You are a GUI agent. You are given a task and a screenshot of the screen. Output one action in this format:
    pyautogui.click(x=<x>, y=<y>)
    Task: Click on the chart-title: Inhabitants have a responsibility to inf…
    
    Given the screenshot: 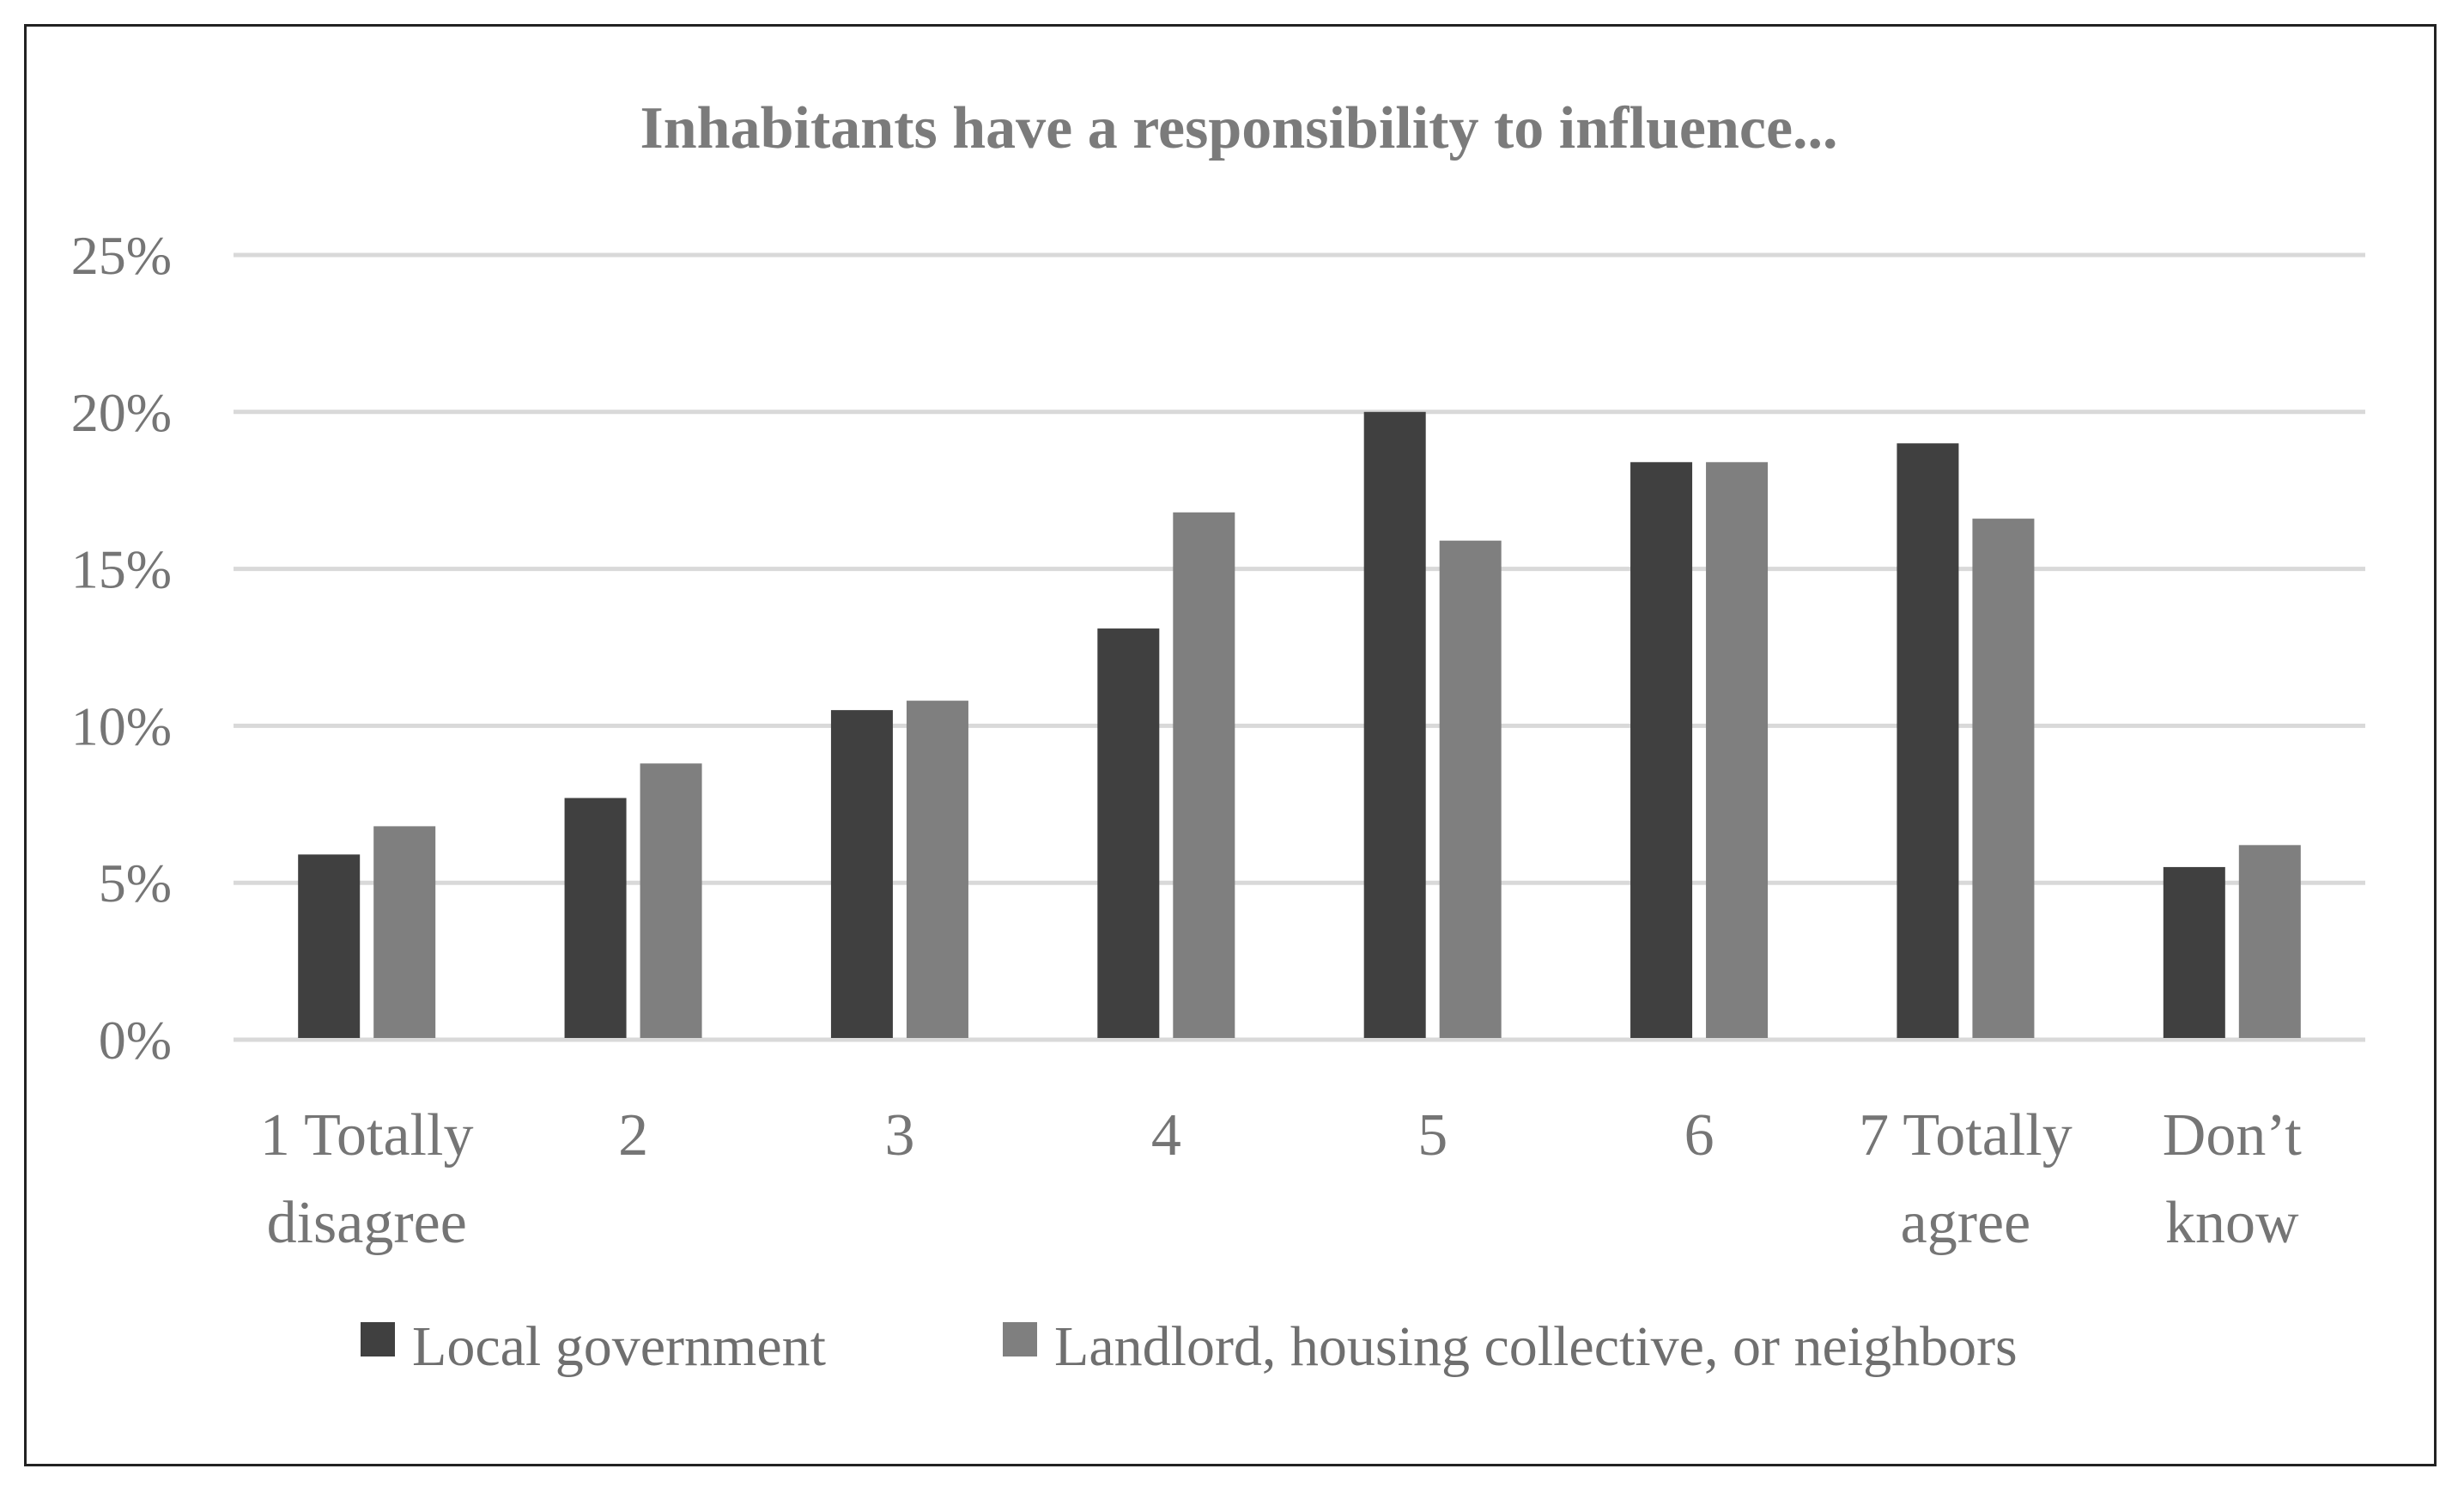 What is the action you would take?
    pyautogui.click(x=1238, y=128)
    